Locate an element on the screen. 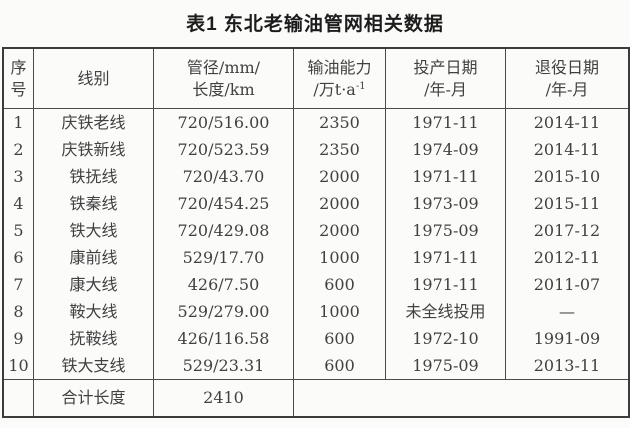 Image resolution: width=630 pixels, height=428 pixels. table-total-row: 合计长度 2410 is located at coordinates (316, 397).